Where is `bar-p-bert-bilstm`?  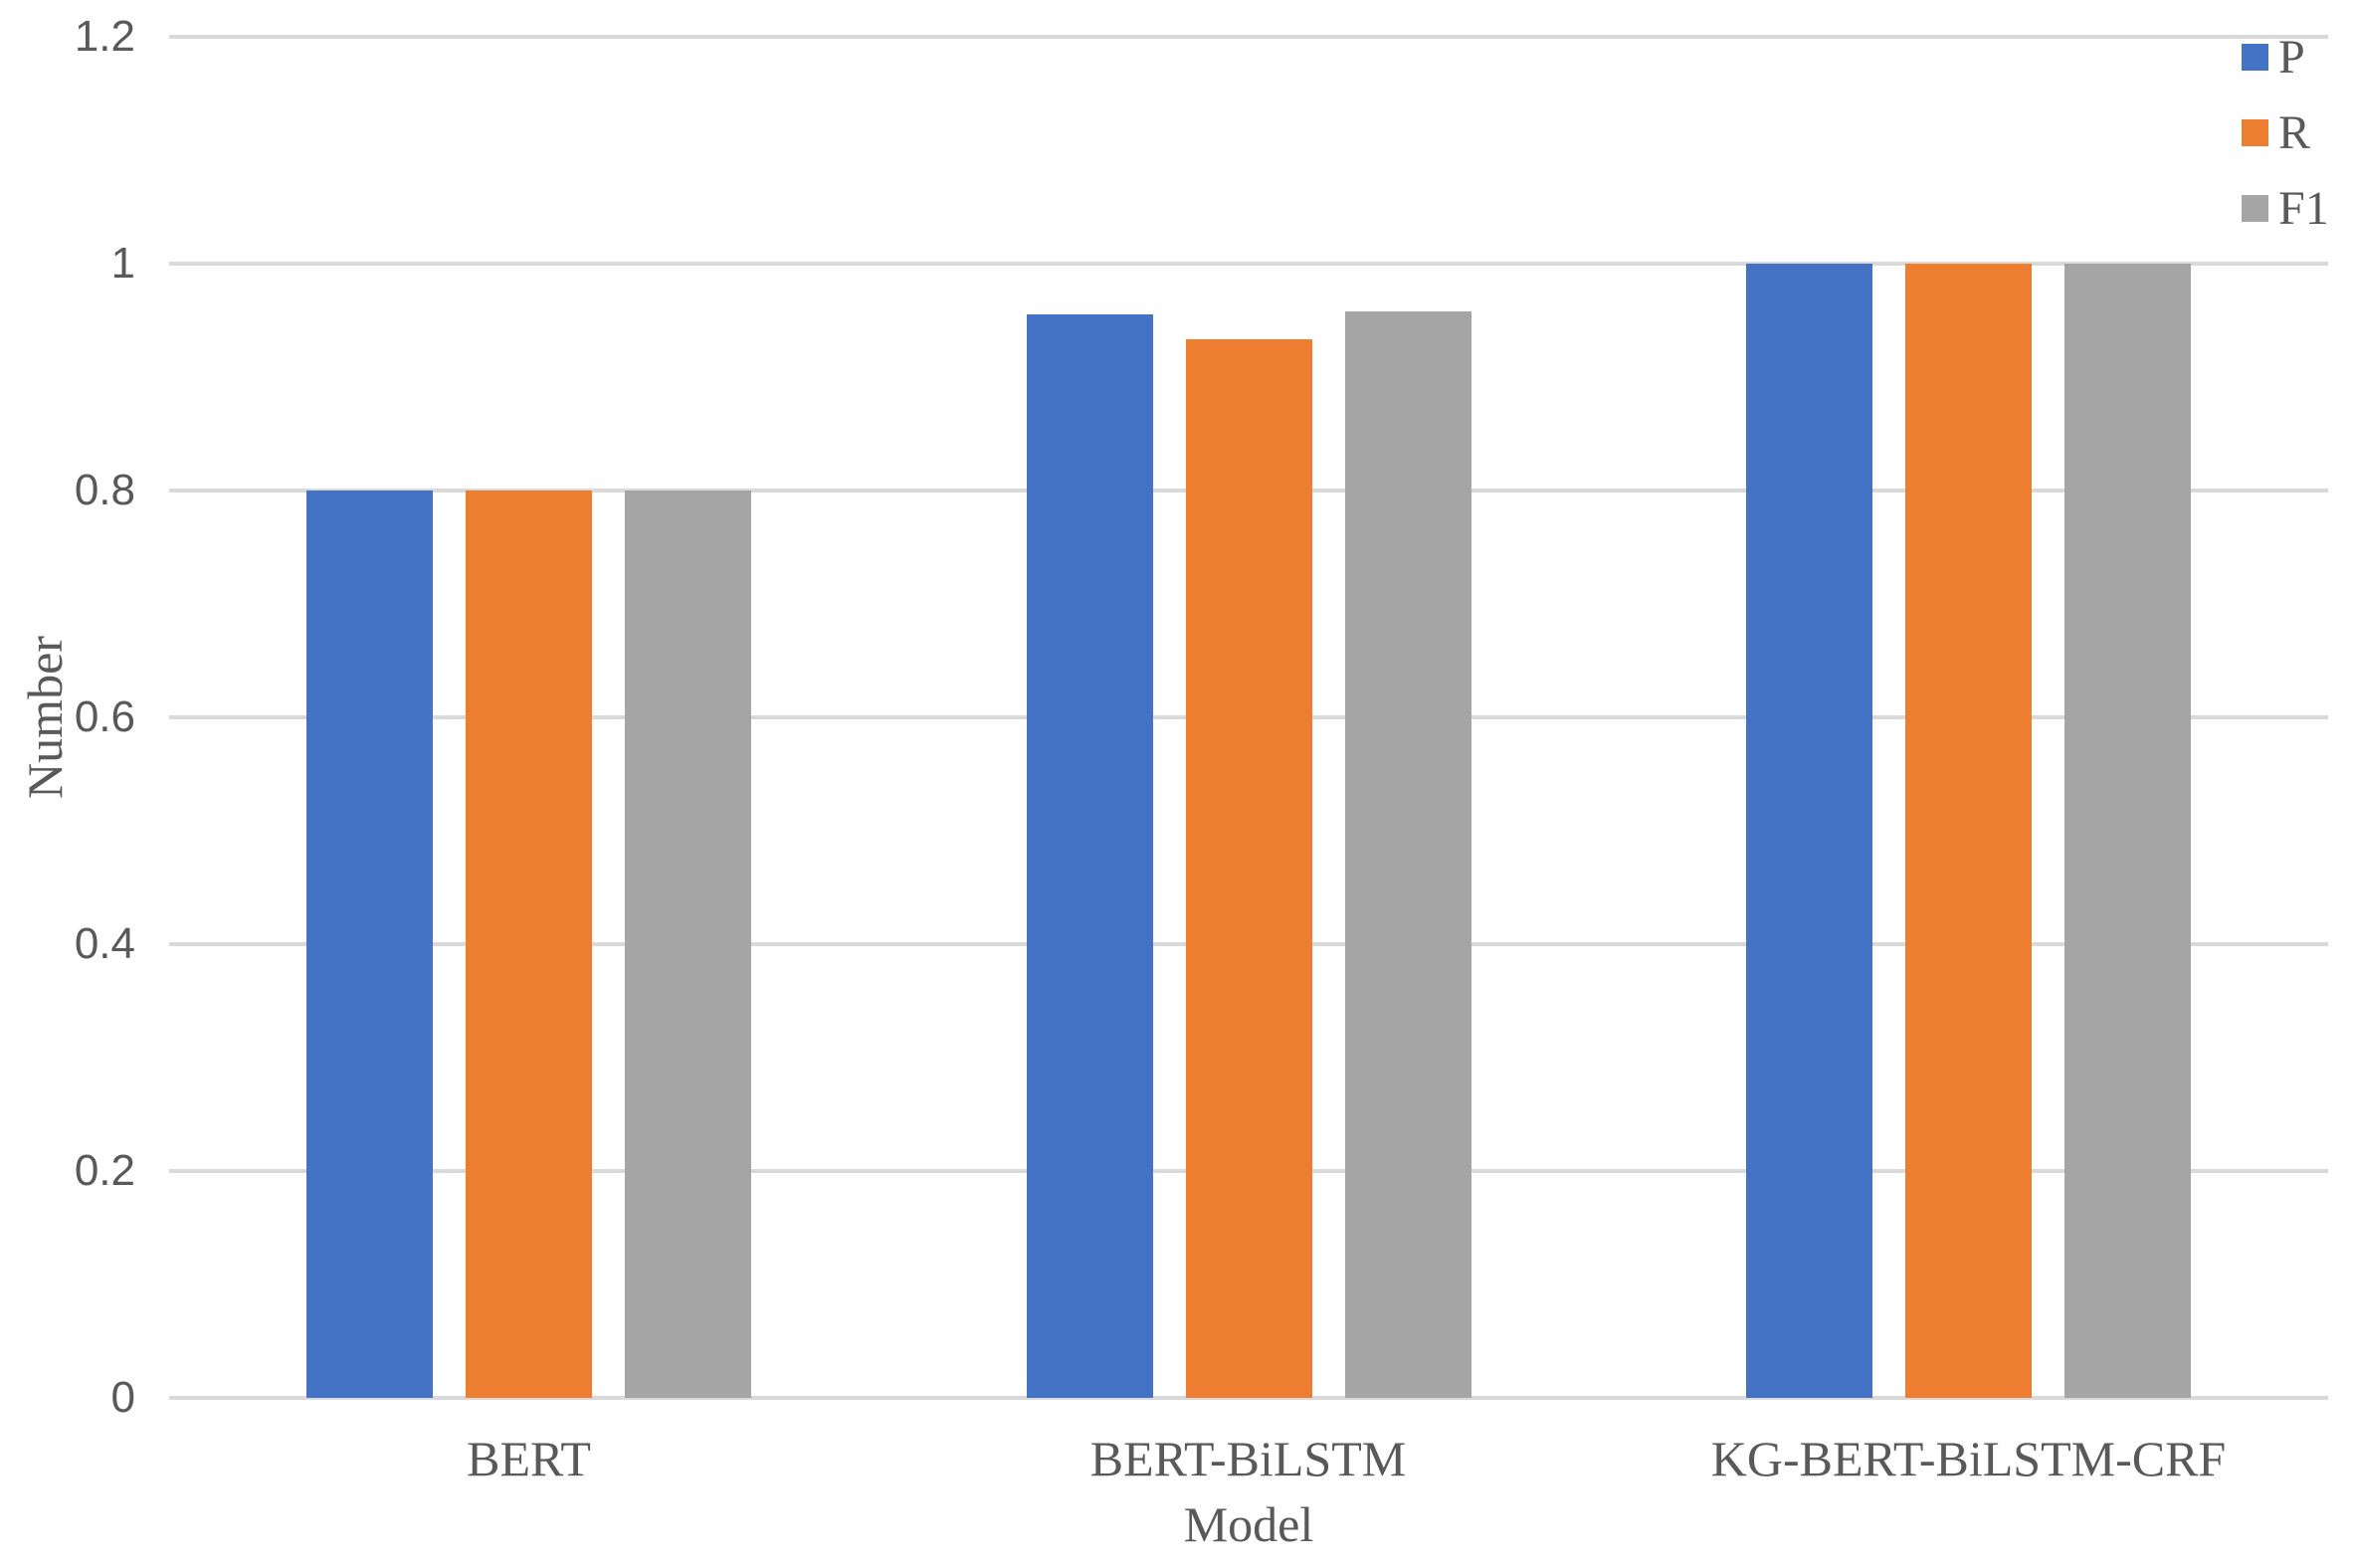 bar-p-bert-bilstm is located at coordinates (1090, 856).